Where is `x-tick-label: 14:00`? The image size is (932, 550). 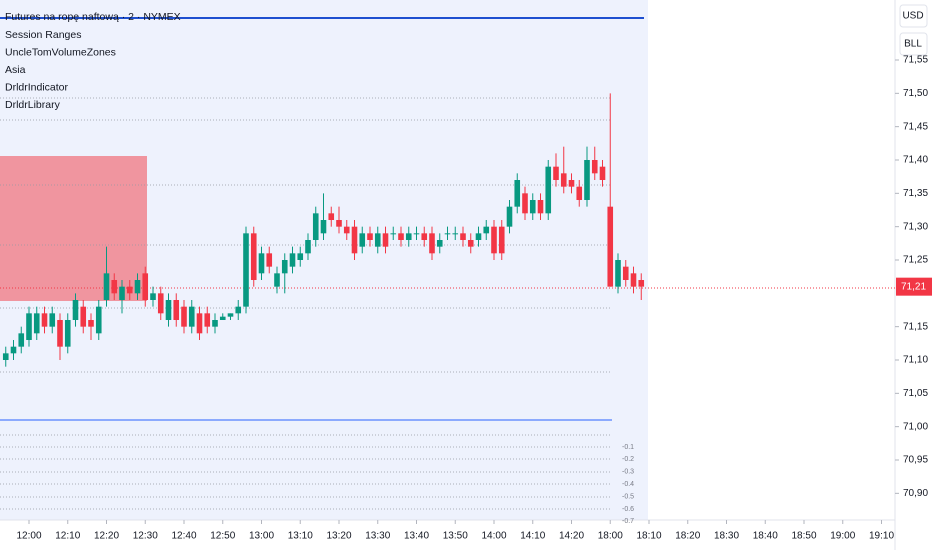 x-tick-label: 14:00 is located at coordinates (493, 536).